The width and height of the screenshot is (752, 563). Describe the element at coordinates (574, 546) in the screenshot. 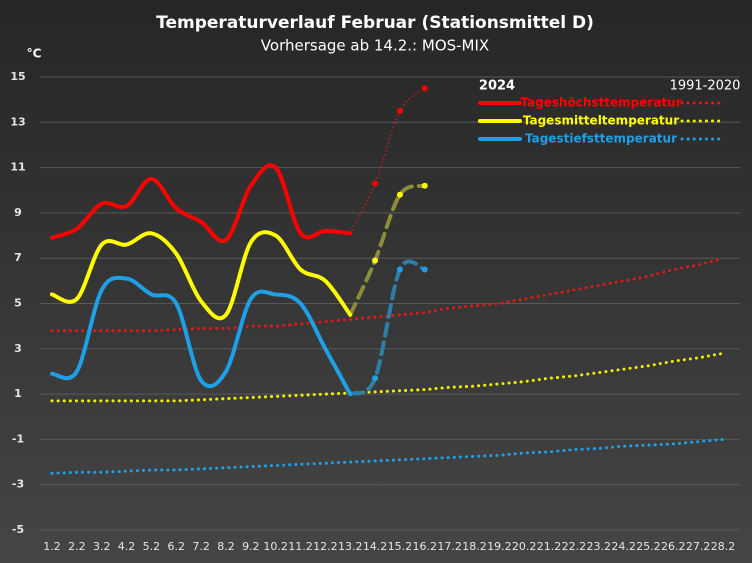

I see `x-tick-label: 22.2` at that location.